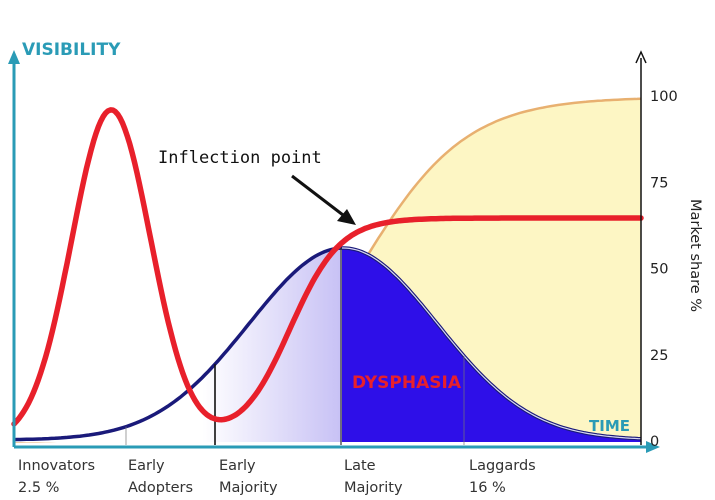 The width and height of the screenshot is (715, 500). What do you see at coordinates (487, 488) in the screenshot?
I see `segment-label: 16 %` at bounding box center [487, 488].